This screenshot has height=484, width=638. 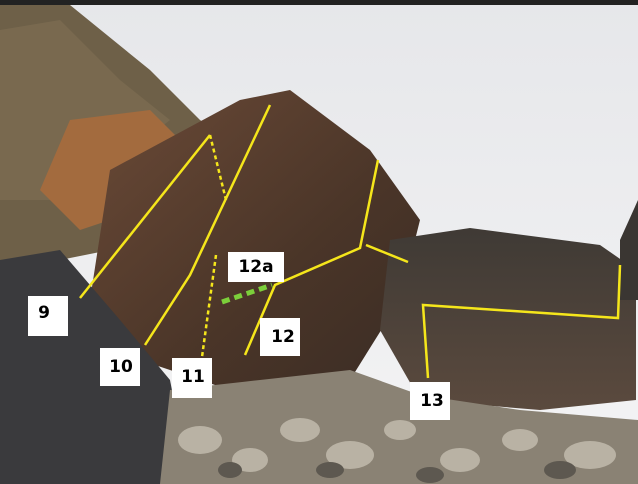 I want to click on route-label: 9, so click(x=44, y=313).